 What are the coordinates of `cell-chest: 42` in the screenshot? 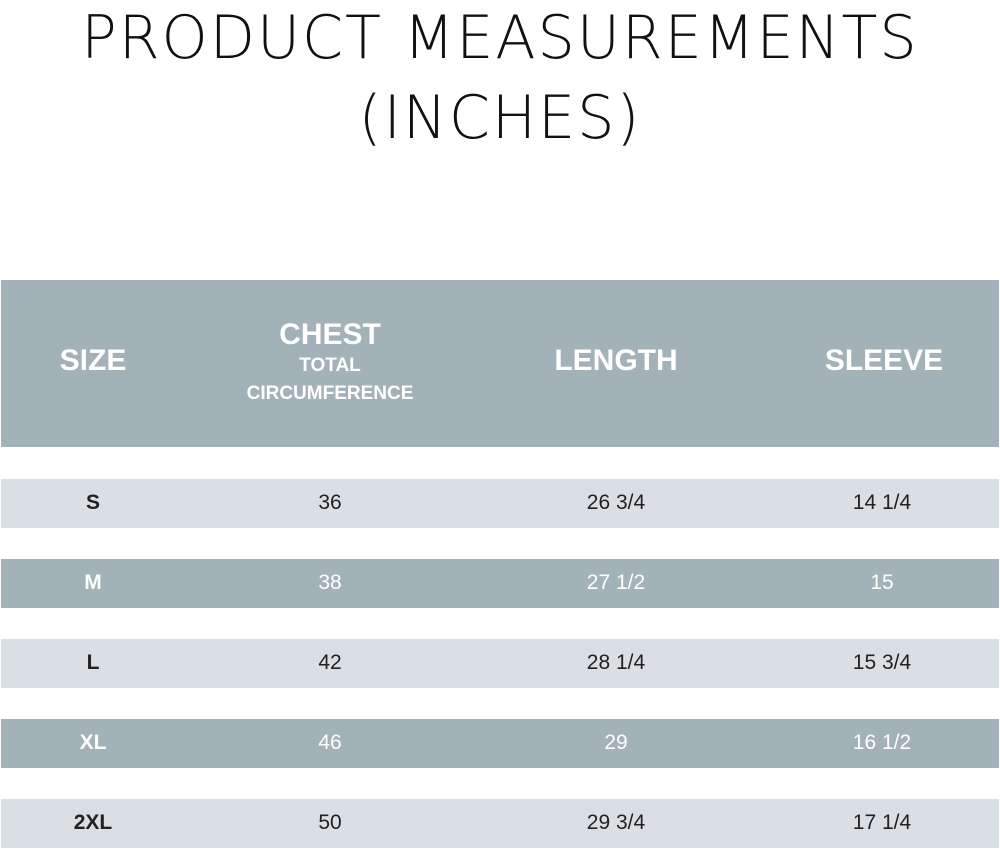 It's located at (330, 662).